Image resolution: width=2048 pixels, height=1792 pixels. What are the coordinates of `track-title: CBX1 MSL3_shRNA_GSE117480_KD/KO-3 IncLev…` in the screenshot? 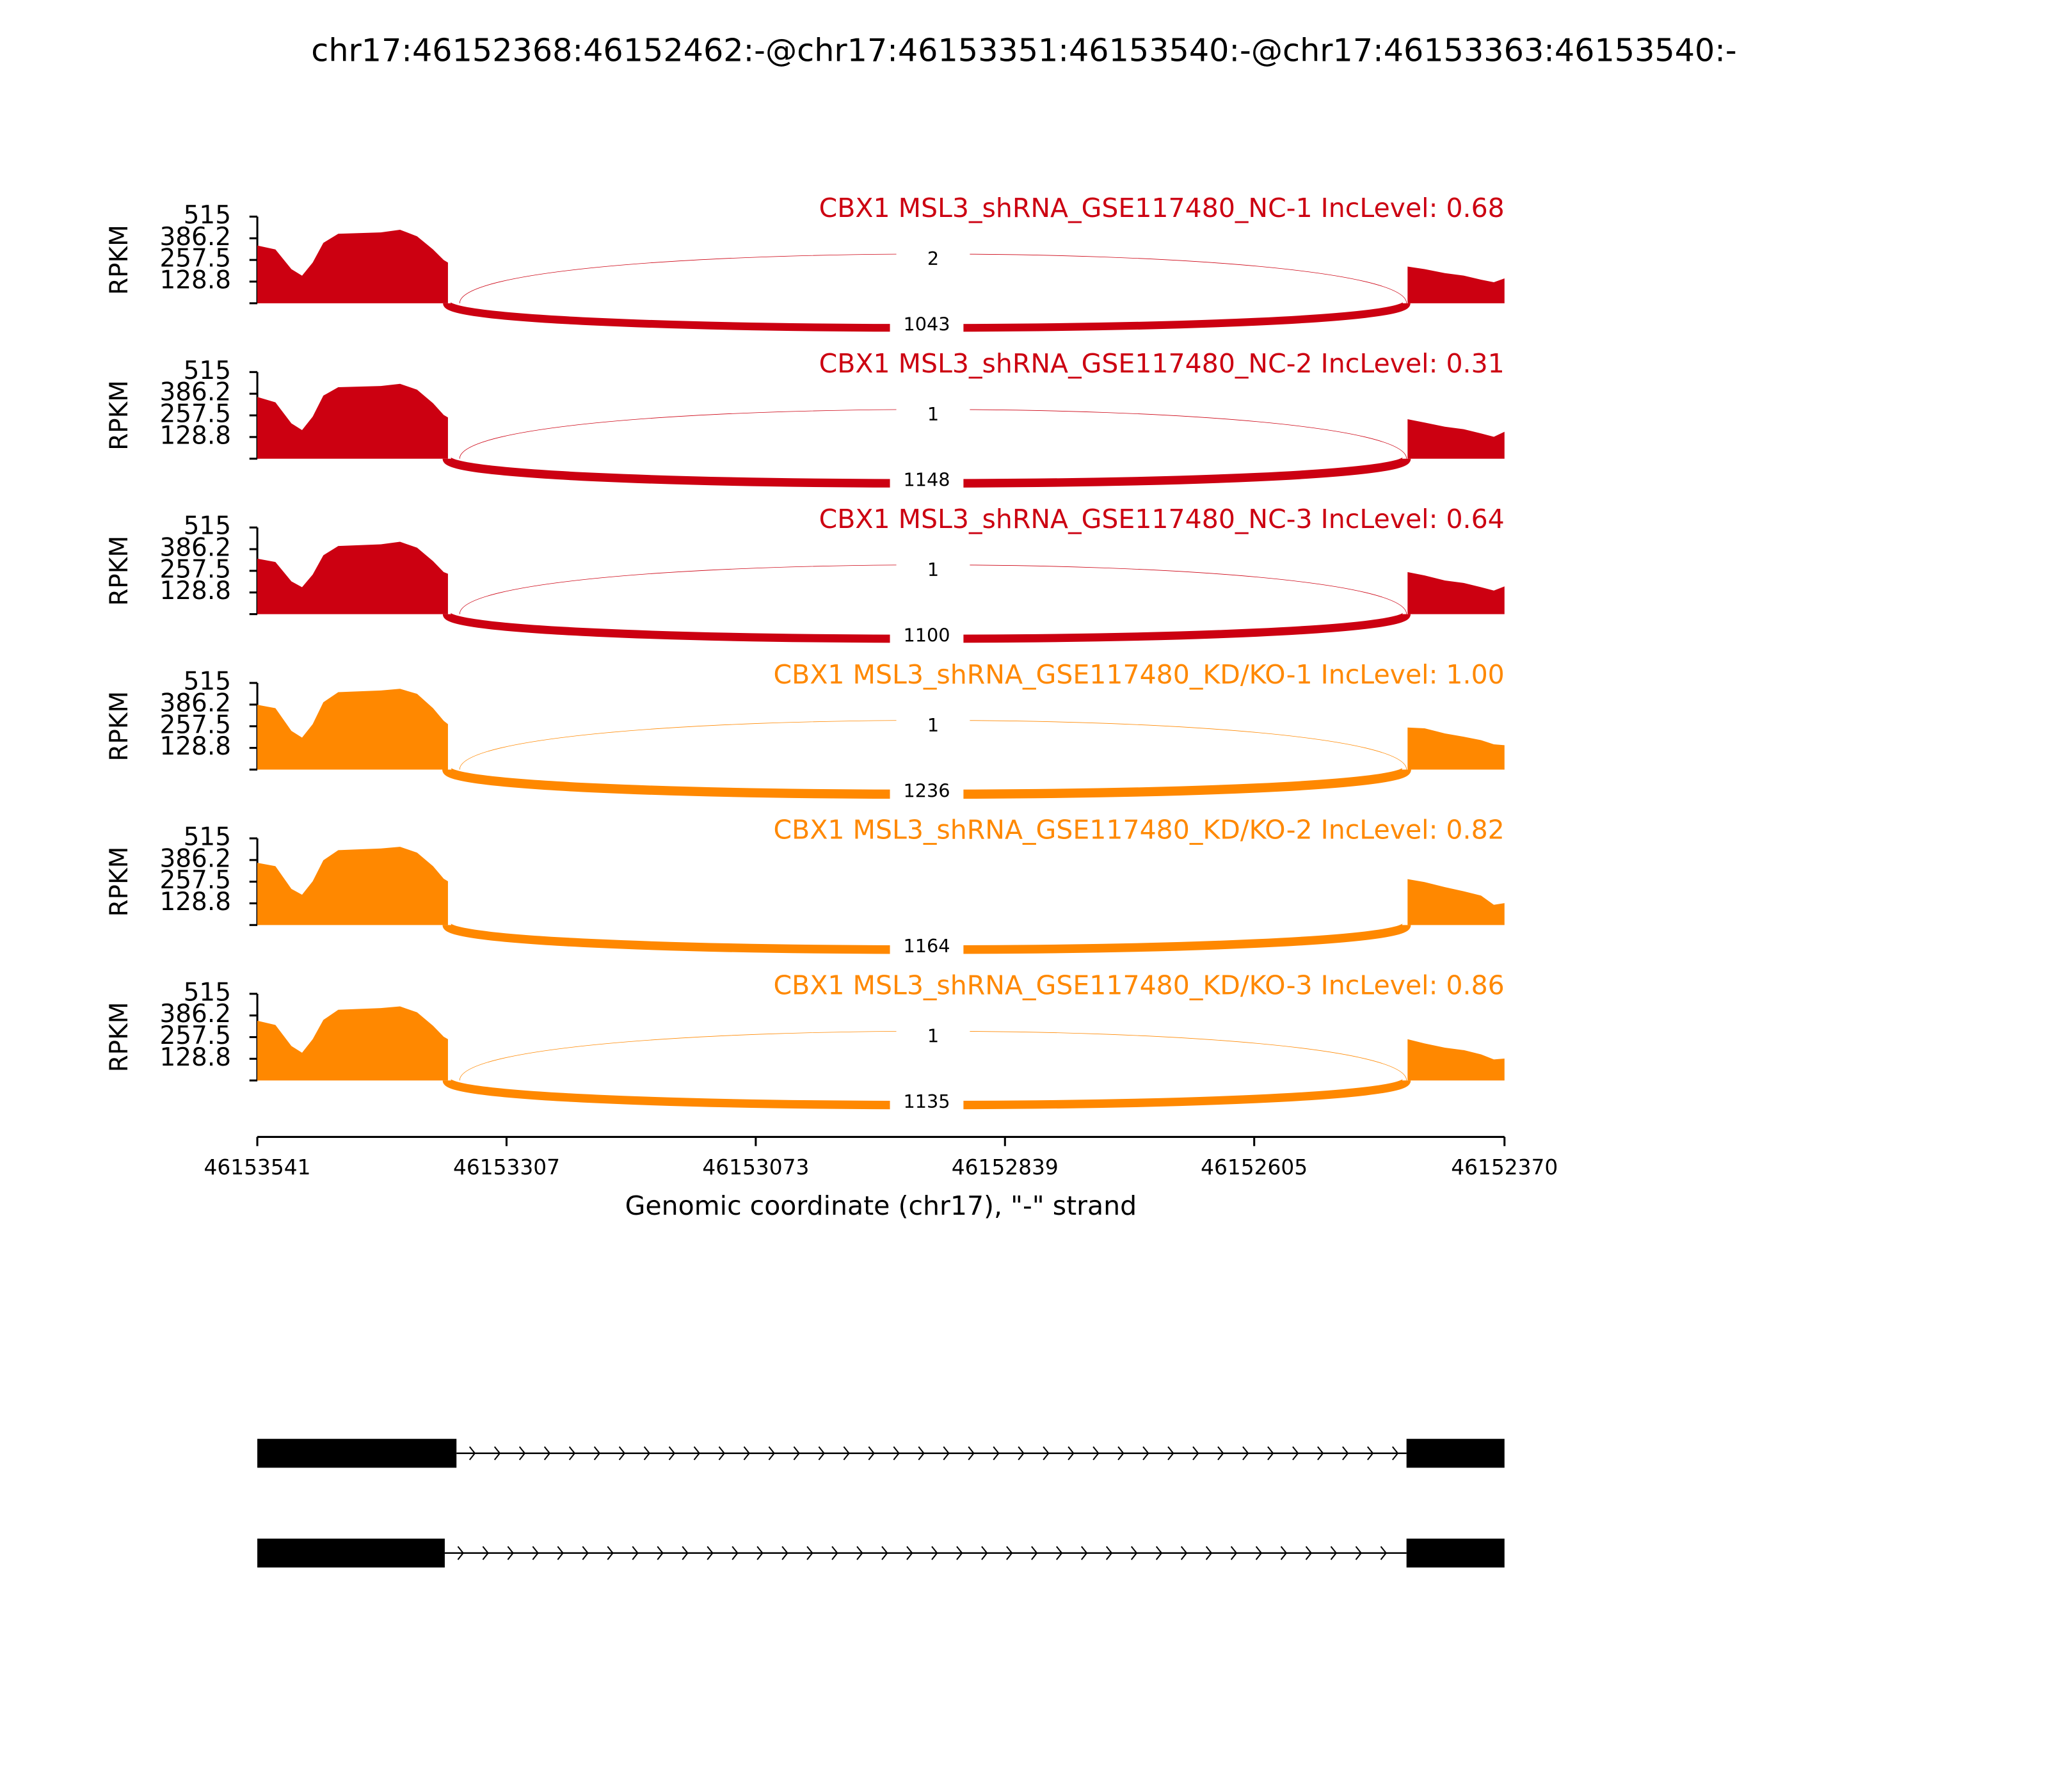 It's located at (1139, 985).